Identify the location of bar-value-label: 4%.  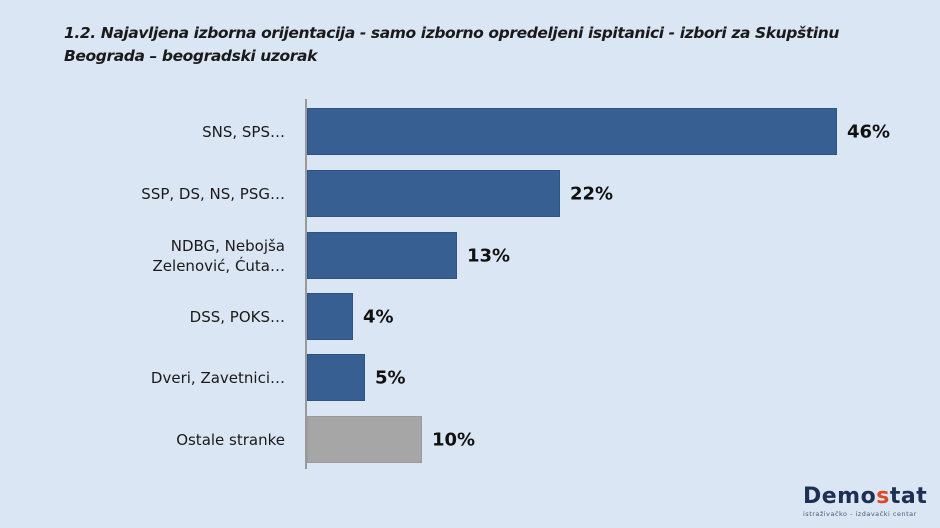
(378, 316).